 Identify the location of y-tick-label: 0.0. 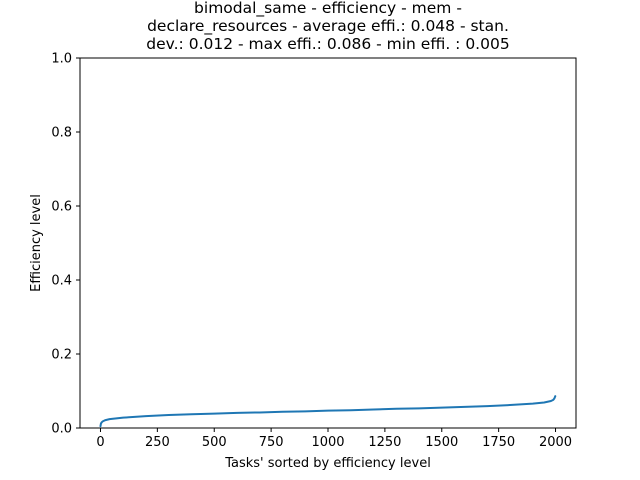
(61, 429).